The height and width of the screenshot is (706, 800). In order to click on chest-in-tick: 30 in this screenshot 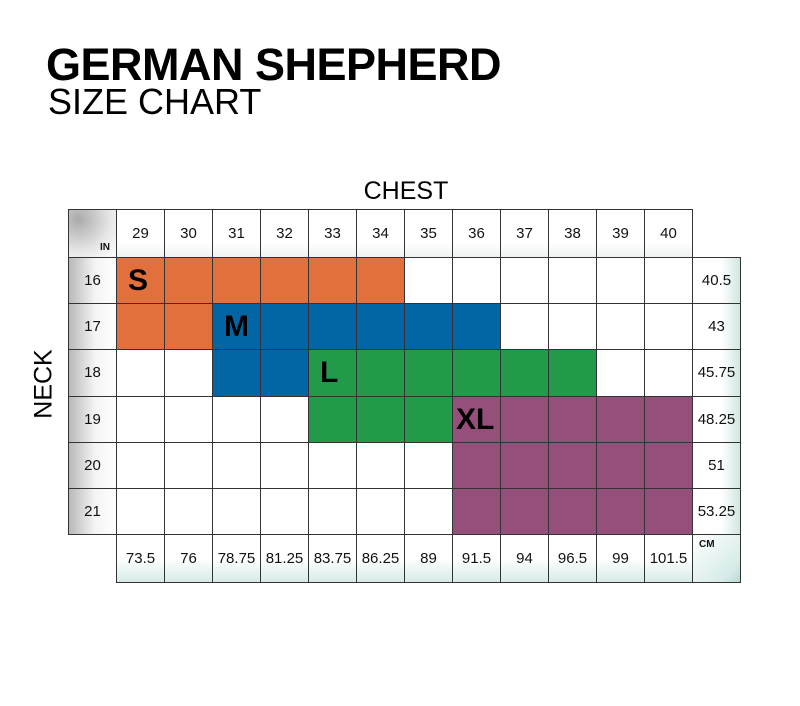, I will do `click(188, 233)`.